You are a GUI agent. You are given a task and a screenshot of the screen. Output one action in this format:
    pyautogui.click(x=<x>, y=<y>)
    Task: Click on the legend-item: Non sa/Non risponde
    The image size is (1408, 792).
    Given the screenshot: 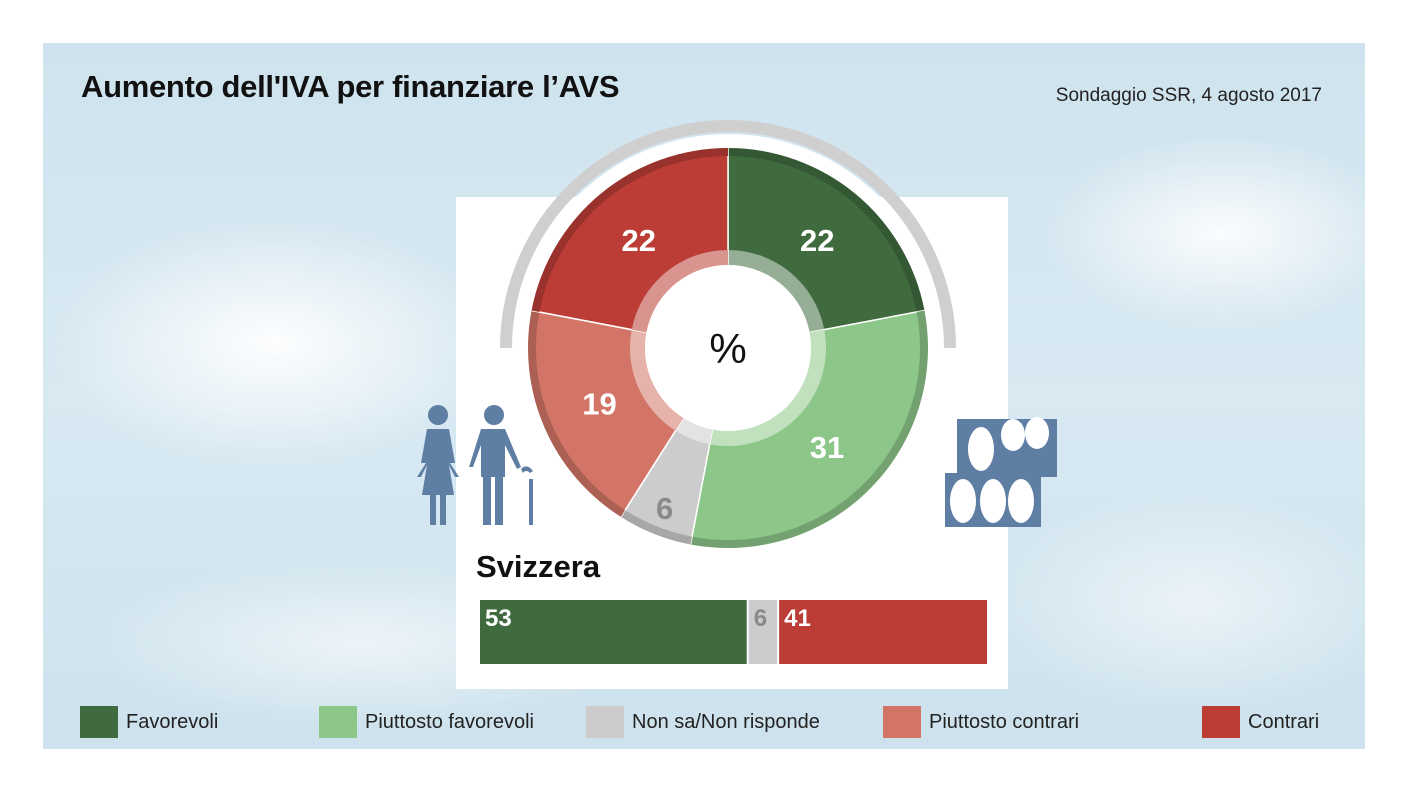 What is the action you would take?
    pyautogui.click(x=703, y=722)
    